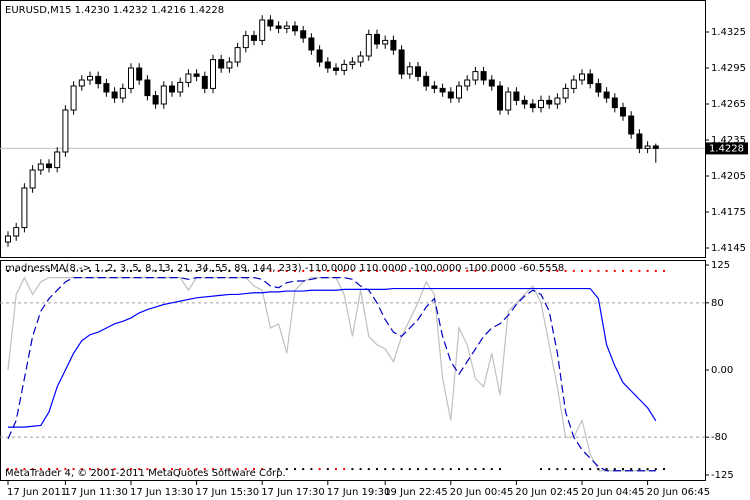  Describe the element at coordinates (728, 140) in the screenshot. I see `y-tick-label: 1.4235` at that location.